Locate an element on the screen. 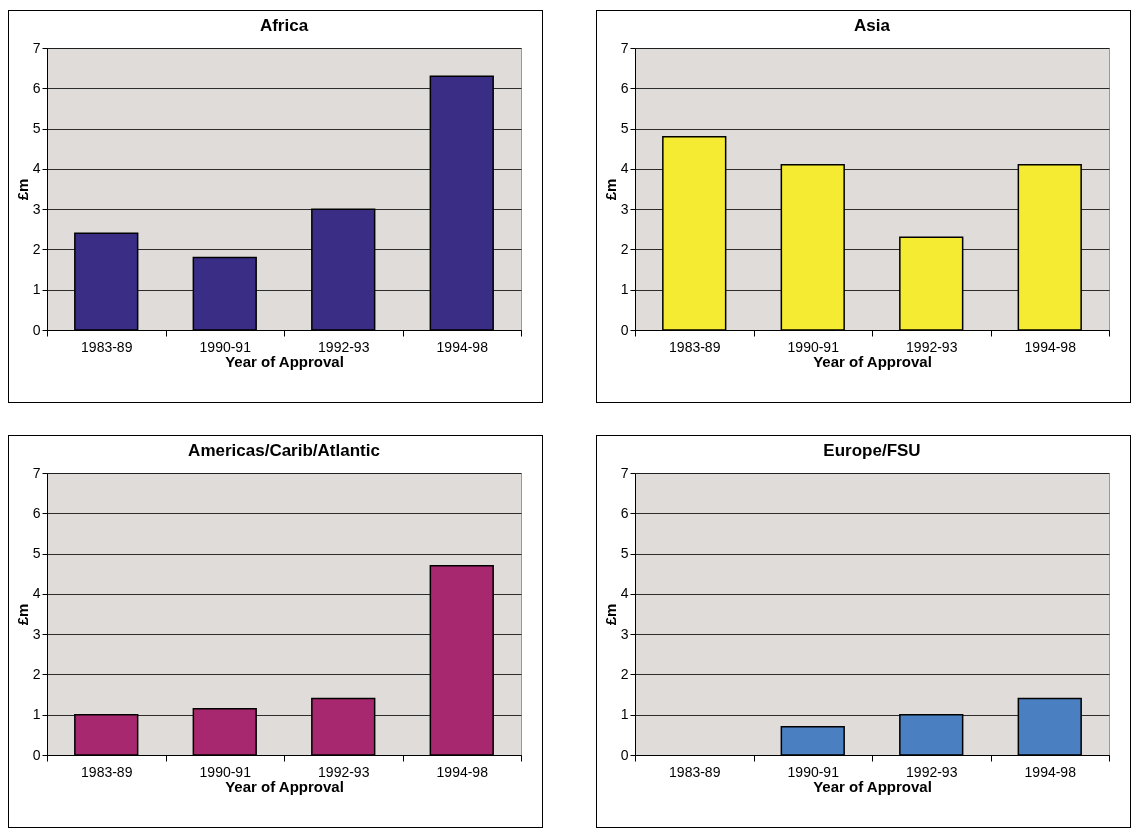  chart-title: Africa is located at coordinates (284, 25).